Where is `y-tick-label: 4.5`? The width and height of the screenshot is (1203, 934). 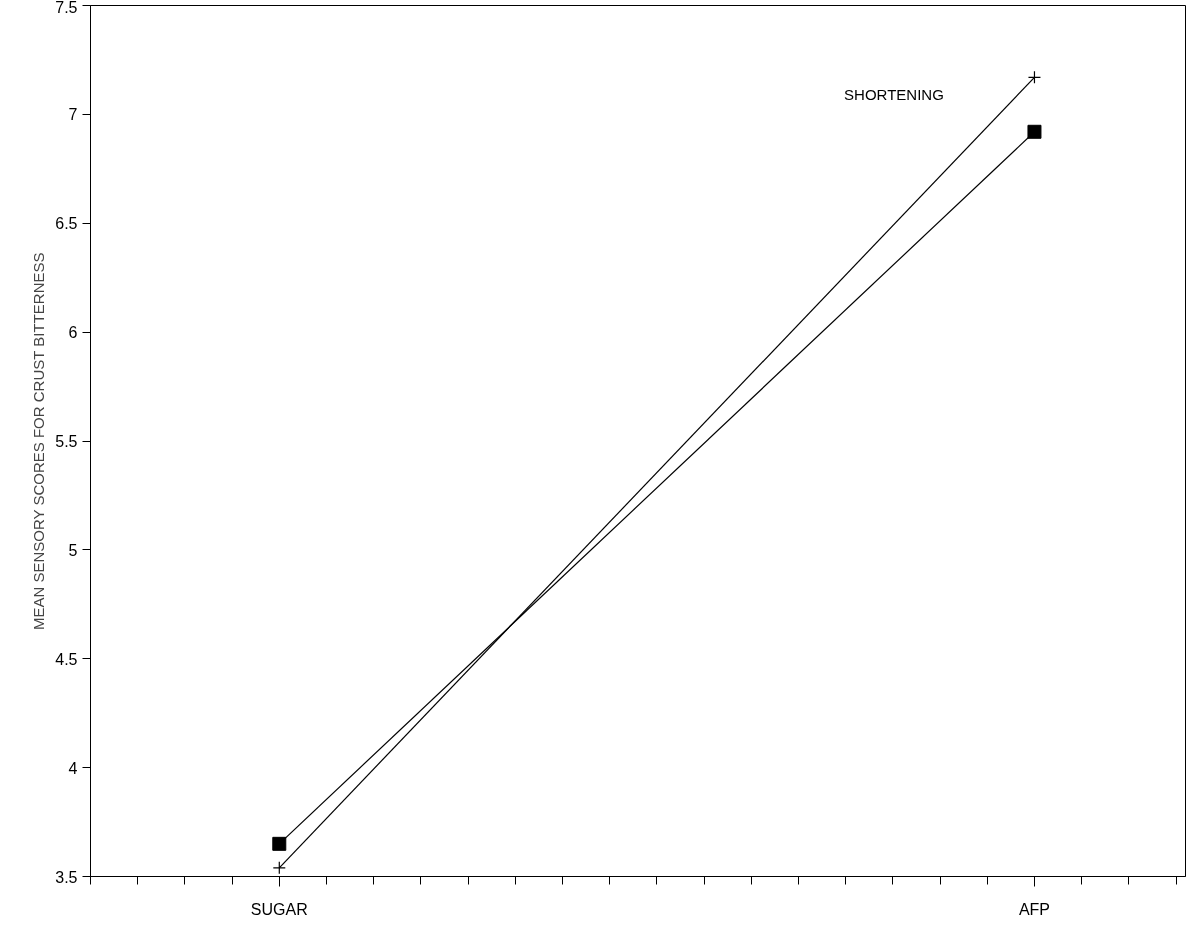
y-tick-label: 4.5 is located at coordinates (66, 659).